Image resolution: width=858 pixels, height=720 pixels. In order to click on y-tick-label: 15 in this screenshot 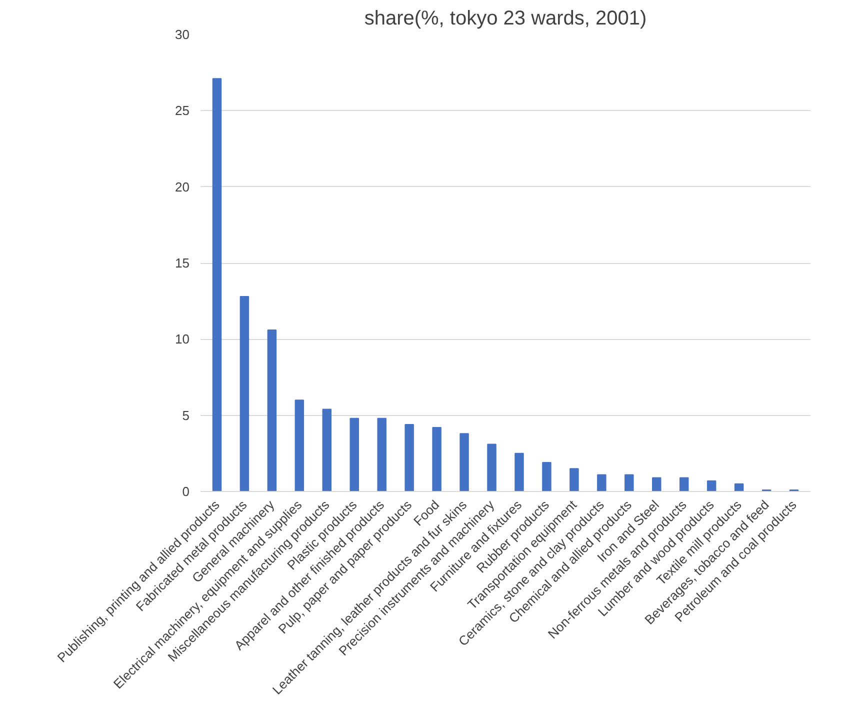, I will do `click(182, 263)`.